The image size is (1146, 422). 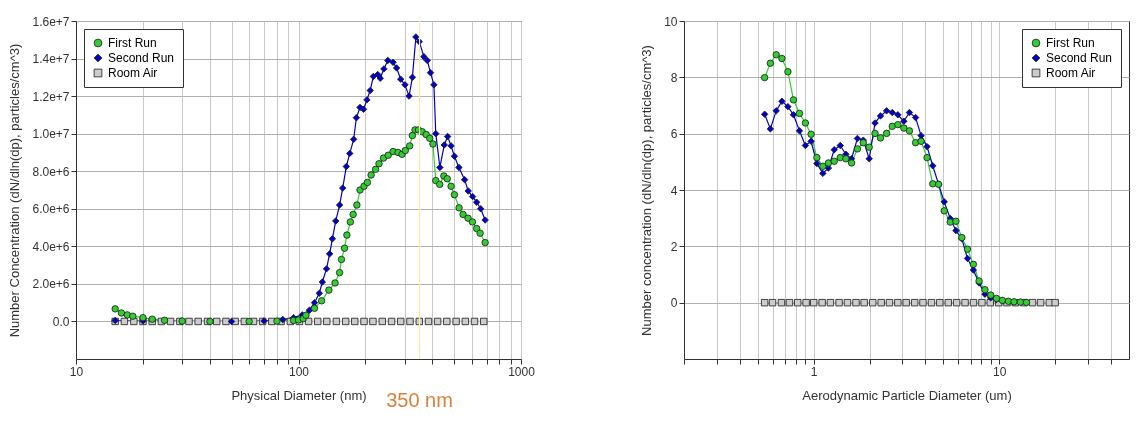 What do you see at coordinates (674, 77) in the screenshot?
I see `y-tick-label: 8` at bounding box center [674, 77].